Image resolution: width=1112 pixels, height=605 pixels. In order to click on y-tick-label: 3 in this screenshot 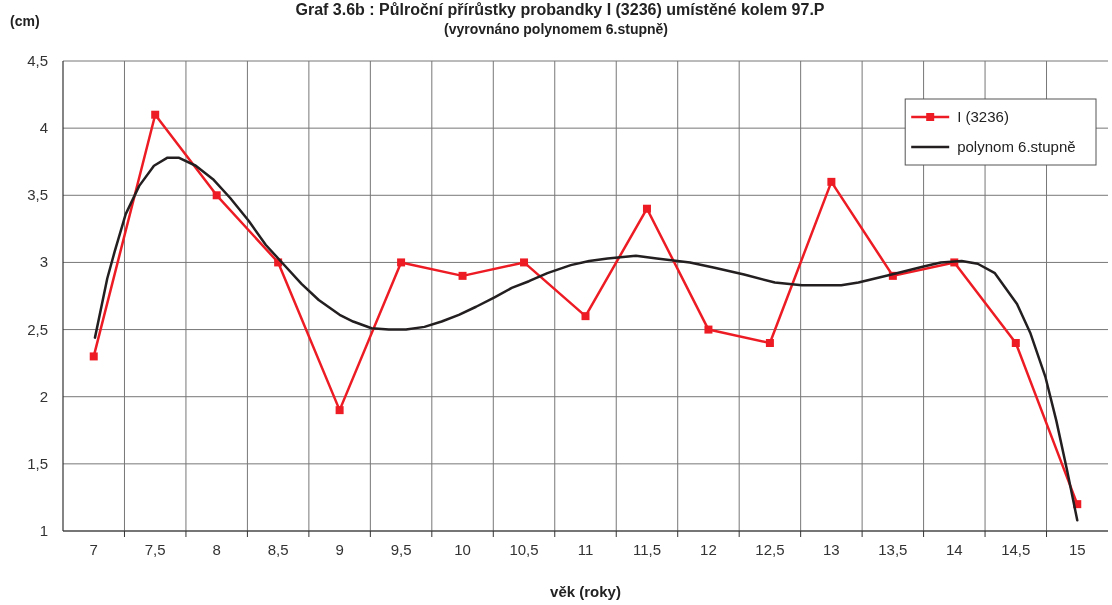, I will do `click(43, 262)`.